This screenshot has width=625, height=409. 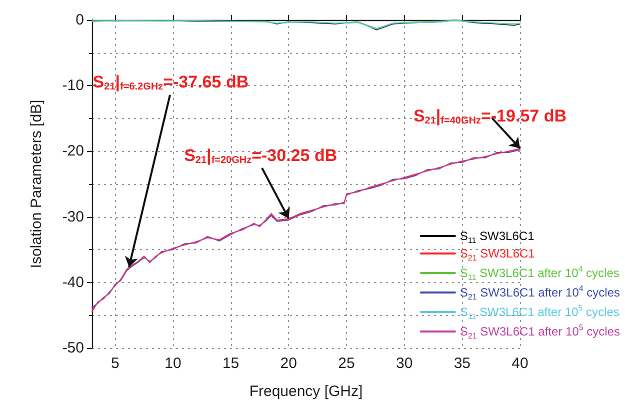 What do you see at coordinates (231, 363) in the screenshot?
I see `x-tick-label: 15` at bounding box center [231, 363].